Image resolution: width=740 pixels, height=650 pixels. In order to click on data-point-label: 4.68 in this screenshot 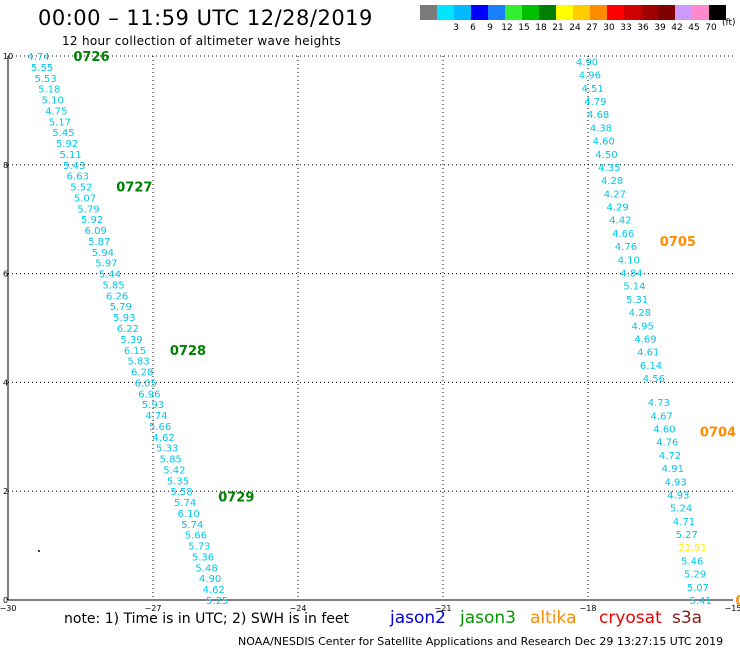, I will do `click(598, 115)`.